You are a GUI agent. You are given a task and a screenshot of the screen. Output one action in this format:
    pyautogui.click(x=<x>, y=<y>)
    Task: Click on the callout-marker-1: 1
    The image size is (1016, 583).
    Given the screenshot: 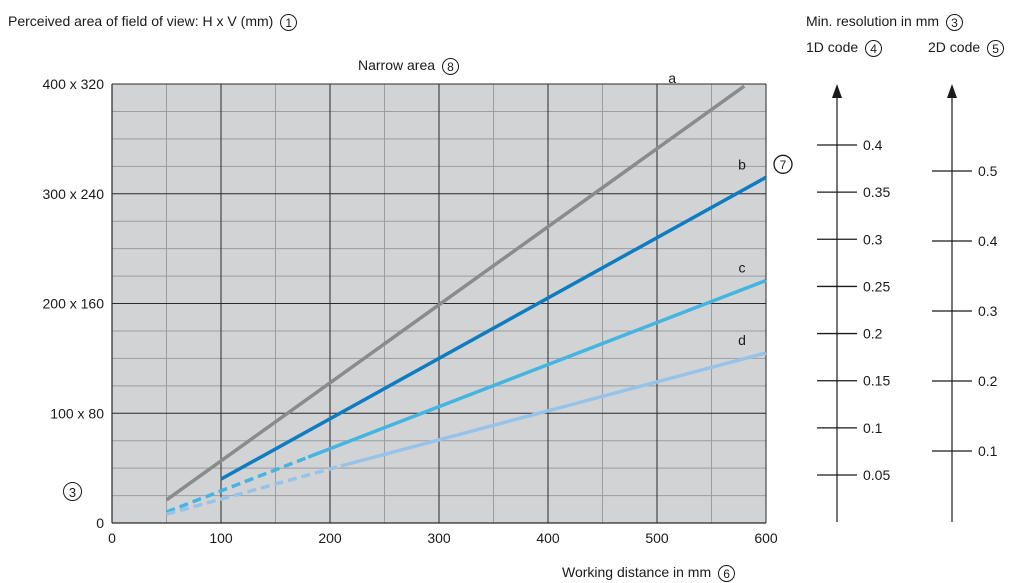 What is the action you would take?
    pyautogui.click(x=289, y=22)
    